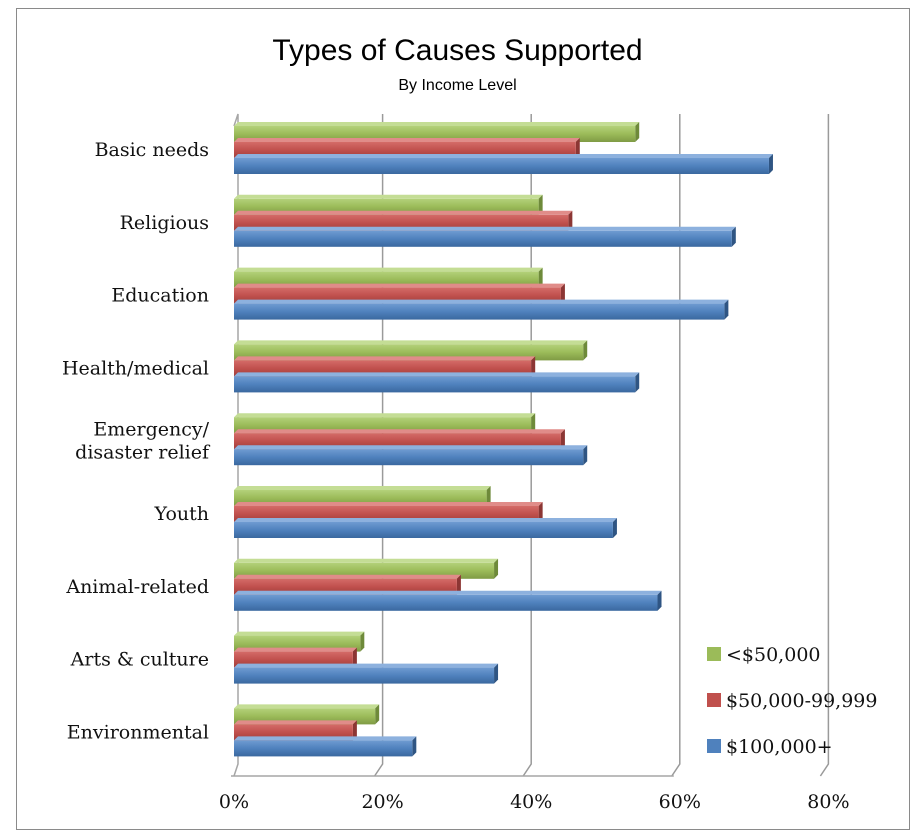 The width and height of the screenshot is (915, 835). I want to click on category-label-basic-needs: Basic needs, so click(152, 150).